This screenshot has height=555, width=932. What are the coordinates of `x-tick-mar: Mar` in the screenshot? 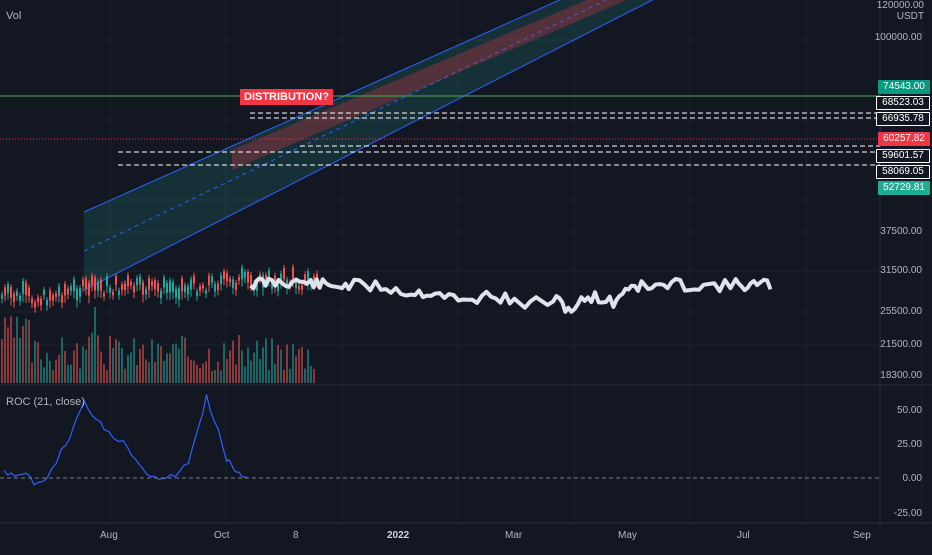 It's located at (514, 535).